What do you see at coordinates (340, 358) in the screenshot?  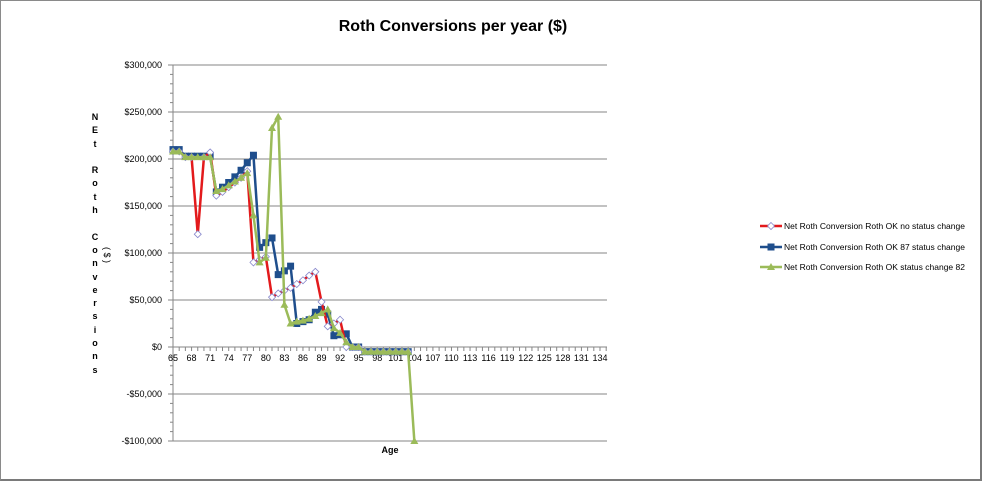 I see `x-tick-label: 92` at bounding box center [340, 358].